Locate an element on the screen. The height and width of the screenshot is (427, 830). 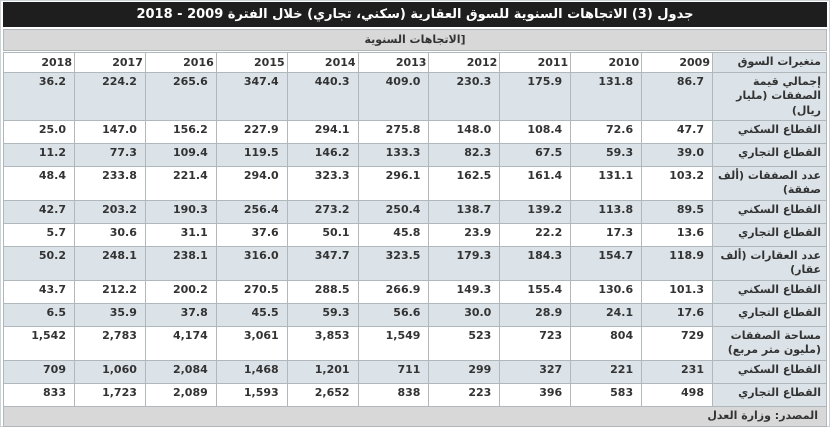
value-cell: 77.3 is located at coordinates (109, 155).